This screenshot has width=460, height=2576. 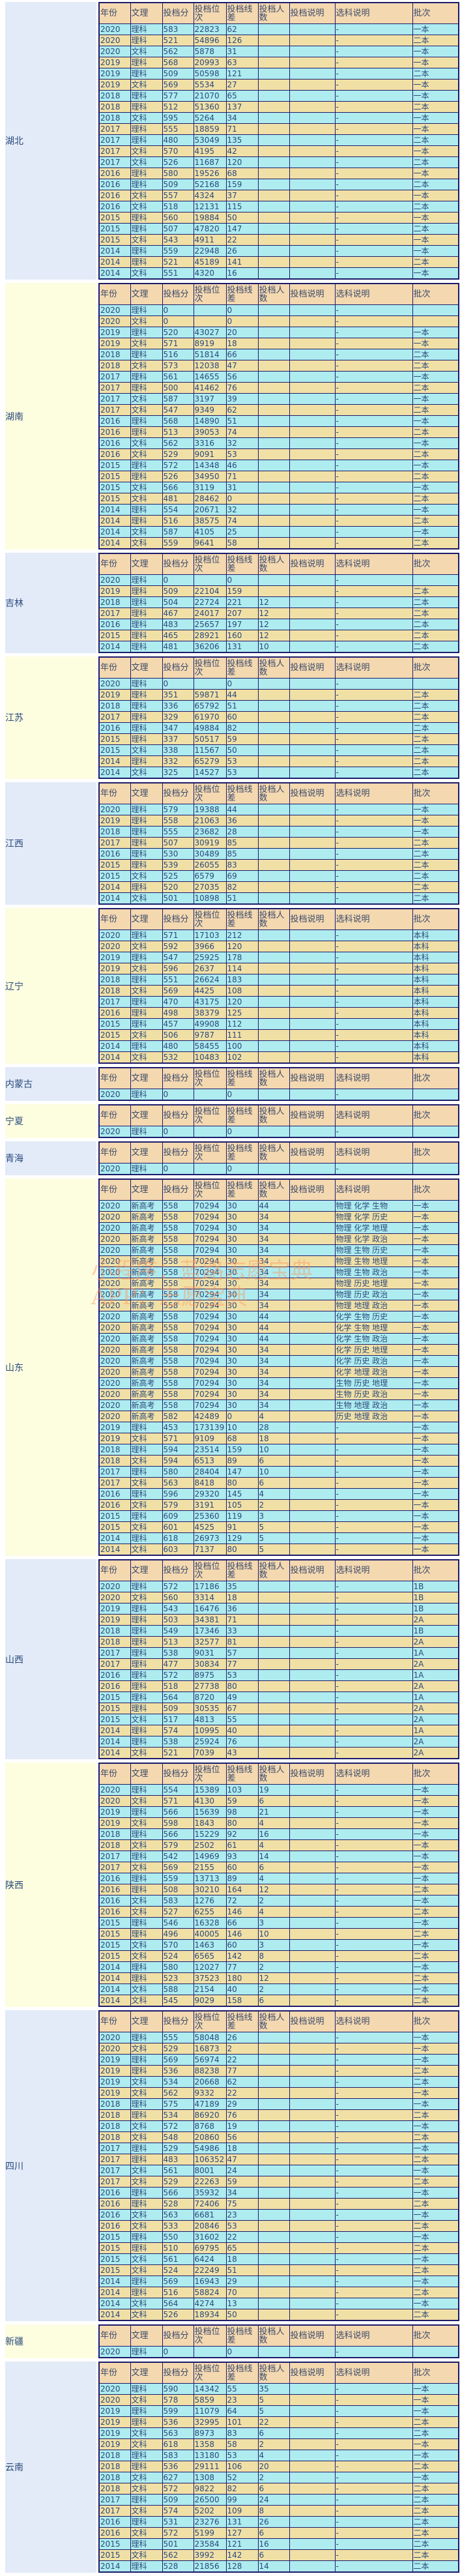 What do you see at coordinates (242, 1742) in the screenshot?
I see `cell-line-diff: 76` at bounding box center [242, 1742].